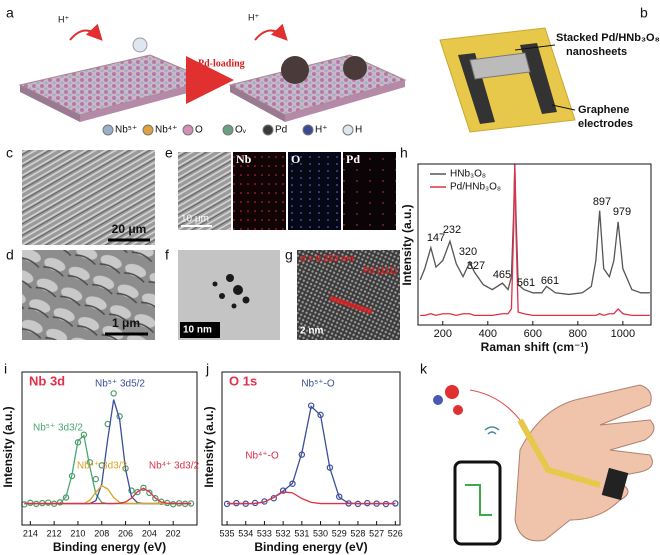 The height and width of the screenshot is (555, 660). I want to click on legend-text: Pd/HNb₃O₈, so click(475, 187).